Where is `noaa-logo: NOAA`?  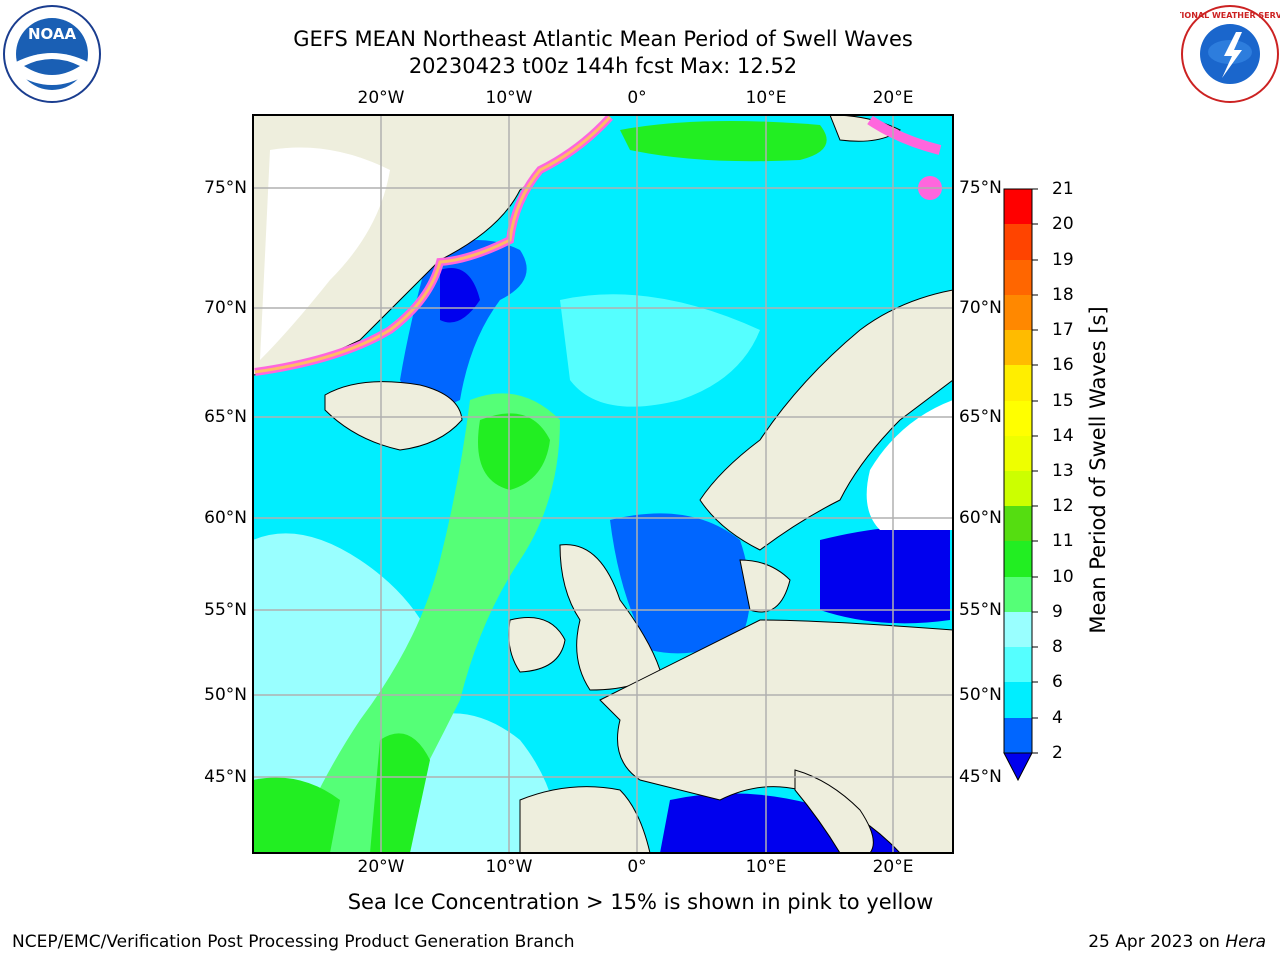
noaa-logo: NOAA is located at coordinates (52, 54).